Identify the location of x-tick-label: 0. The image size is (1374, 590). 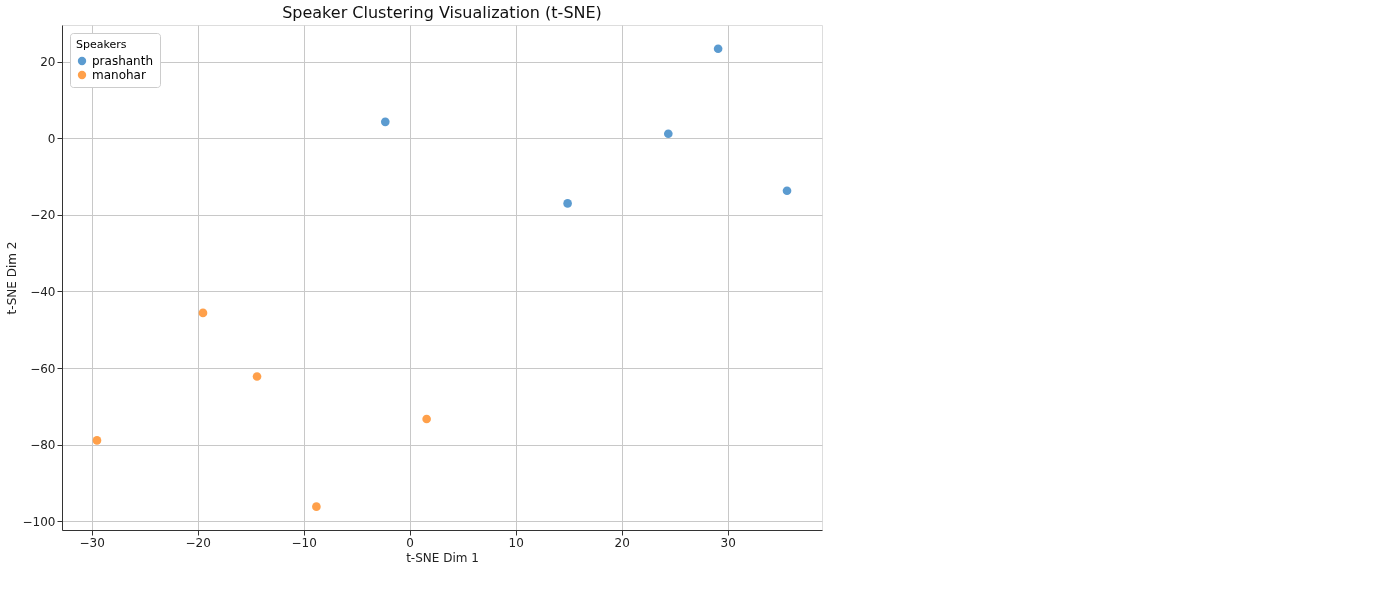
(410, 542).